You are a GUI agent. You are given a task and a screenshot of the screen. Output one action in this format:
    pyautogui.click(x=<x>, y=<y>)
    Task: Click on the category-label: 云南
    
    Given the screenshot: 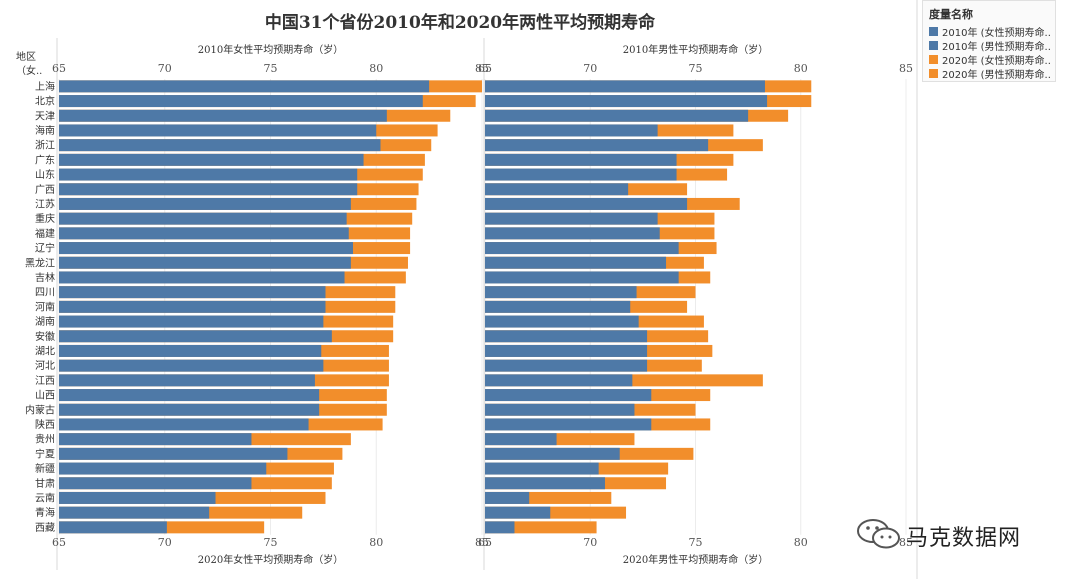 What is the action you would take?
    pyautogui.click(x=45, y=497)
    